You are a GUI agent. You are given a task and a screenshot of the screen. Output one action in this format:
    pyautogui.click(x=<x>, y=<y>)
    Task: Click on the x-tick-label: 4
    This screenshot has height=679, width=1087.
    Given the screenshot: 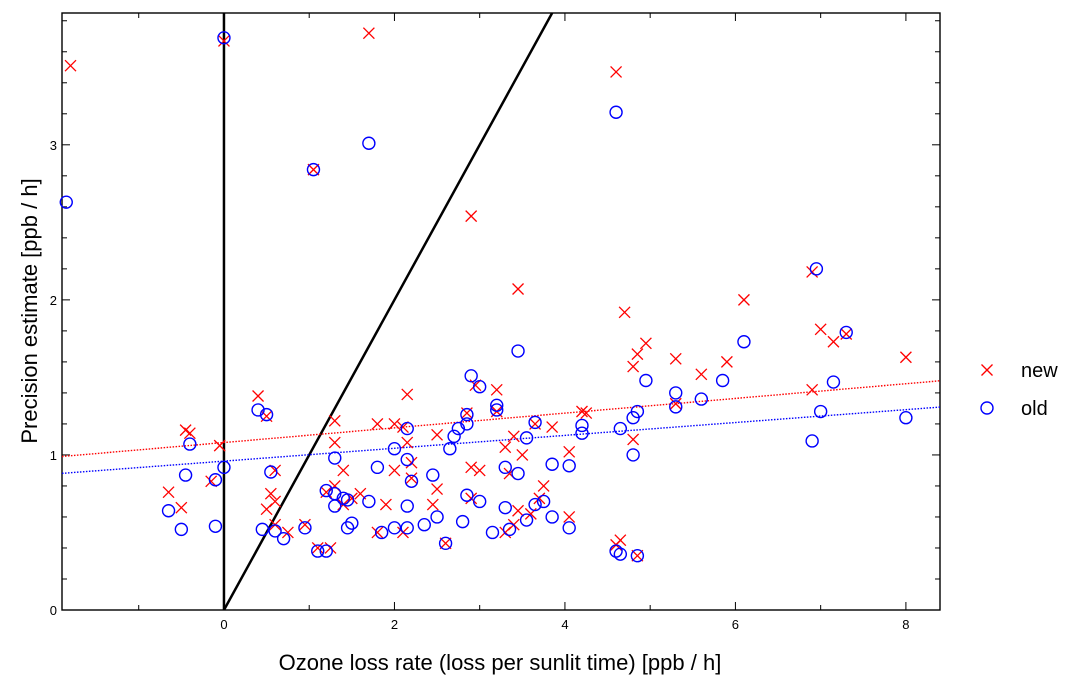 What is the action you would take?
    pyautogui.click(x=564, y=624)
    